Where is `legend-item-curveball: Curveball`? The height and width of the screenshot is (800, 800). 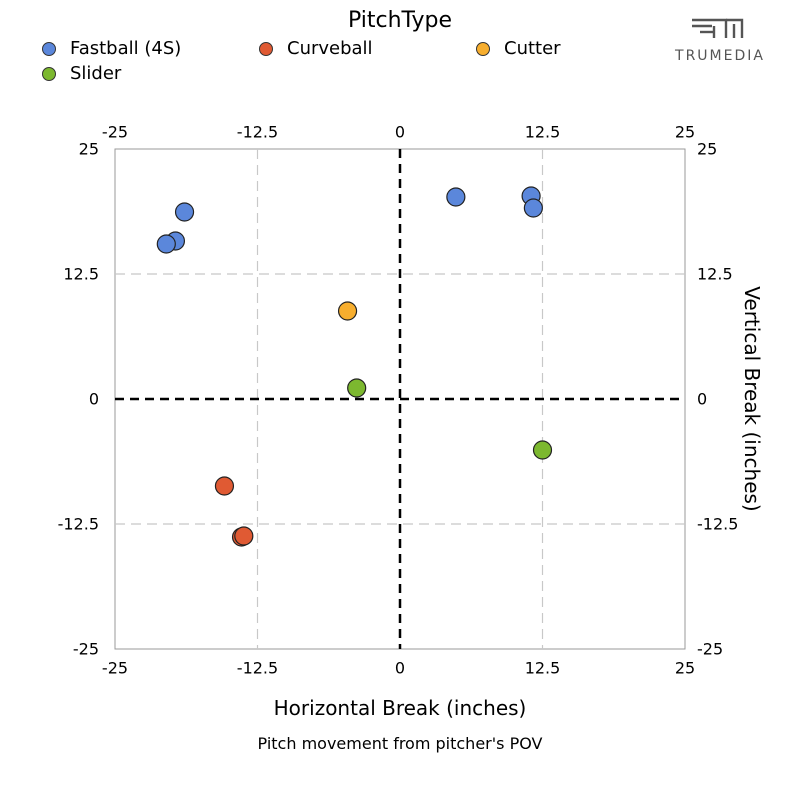 legend-item-curveball: Curveball is located at coordinates (316, 48).